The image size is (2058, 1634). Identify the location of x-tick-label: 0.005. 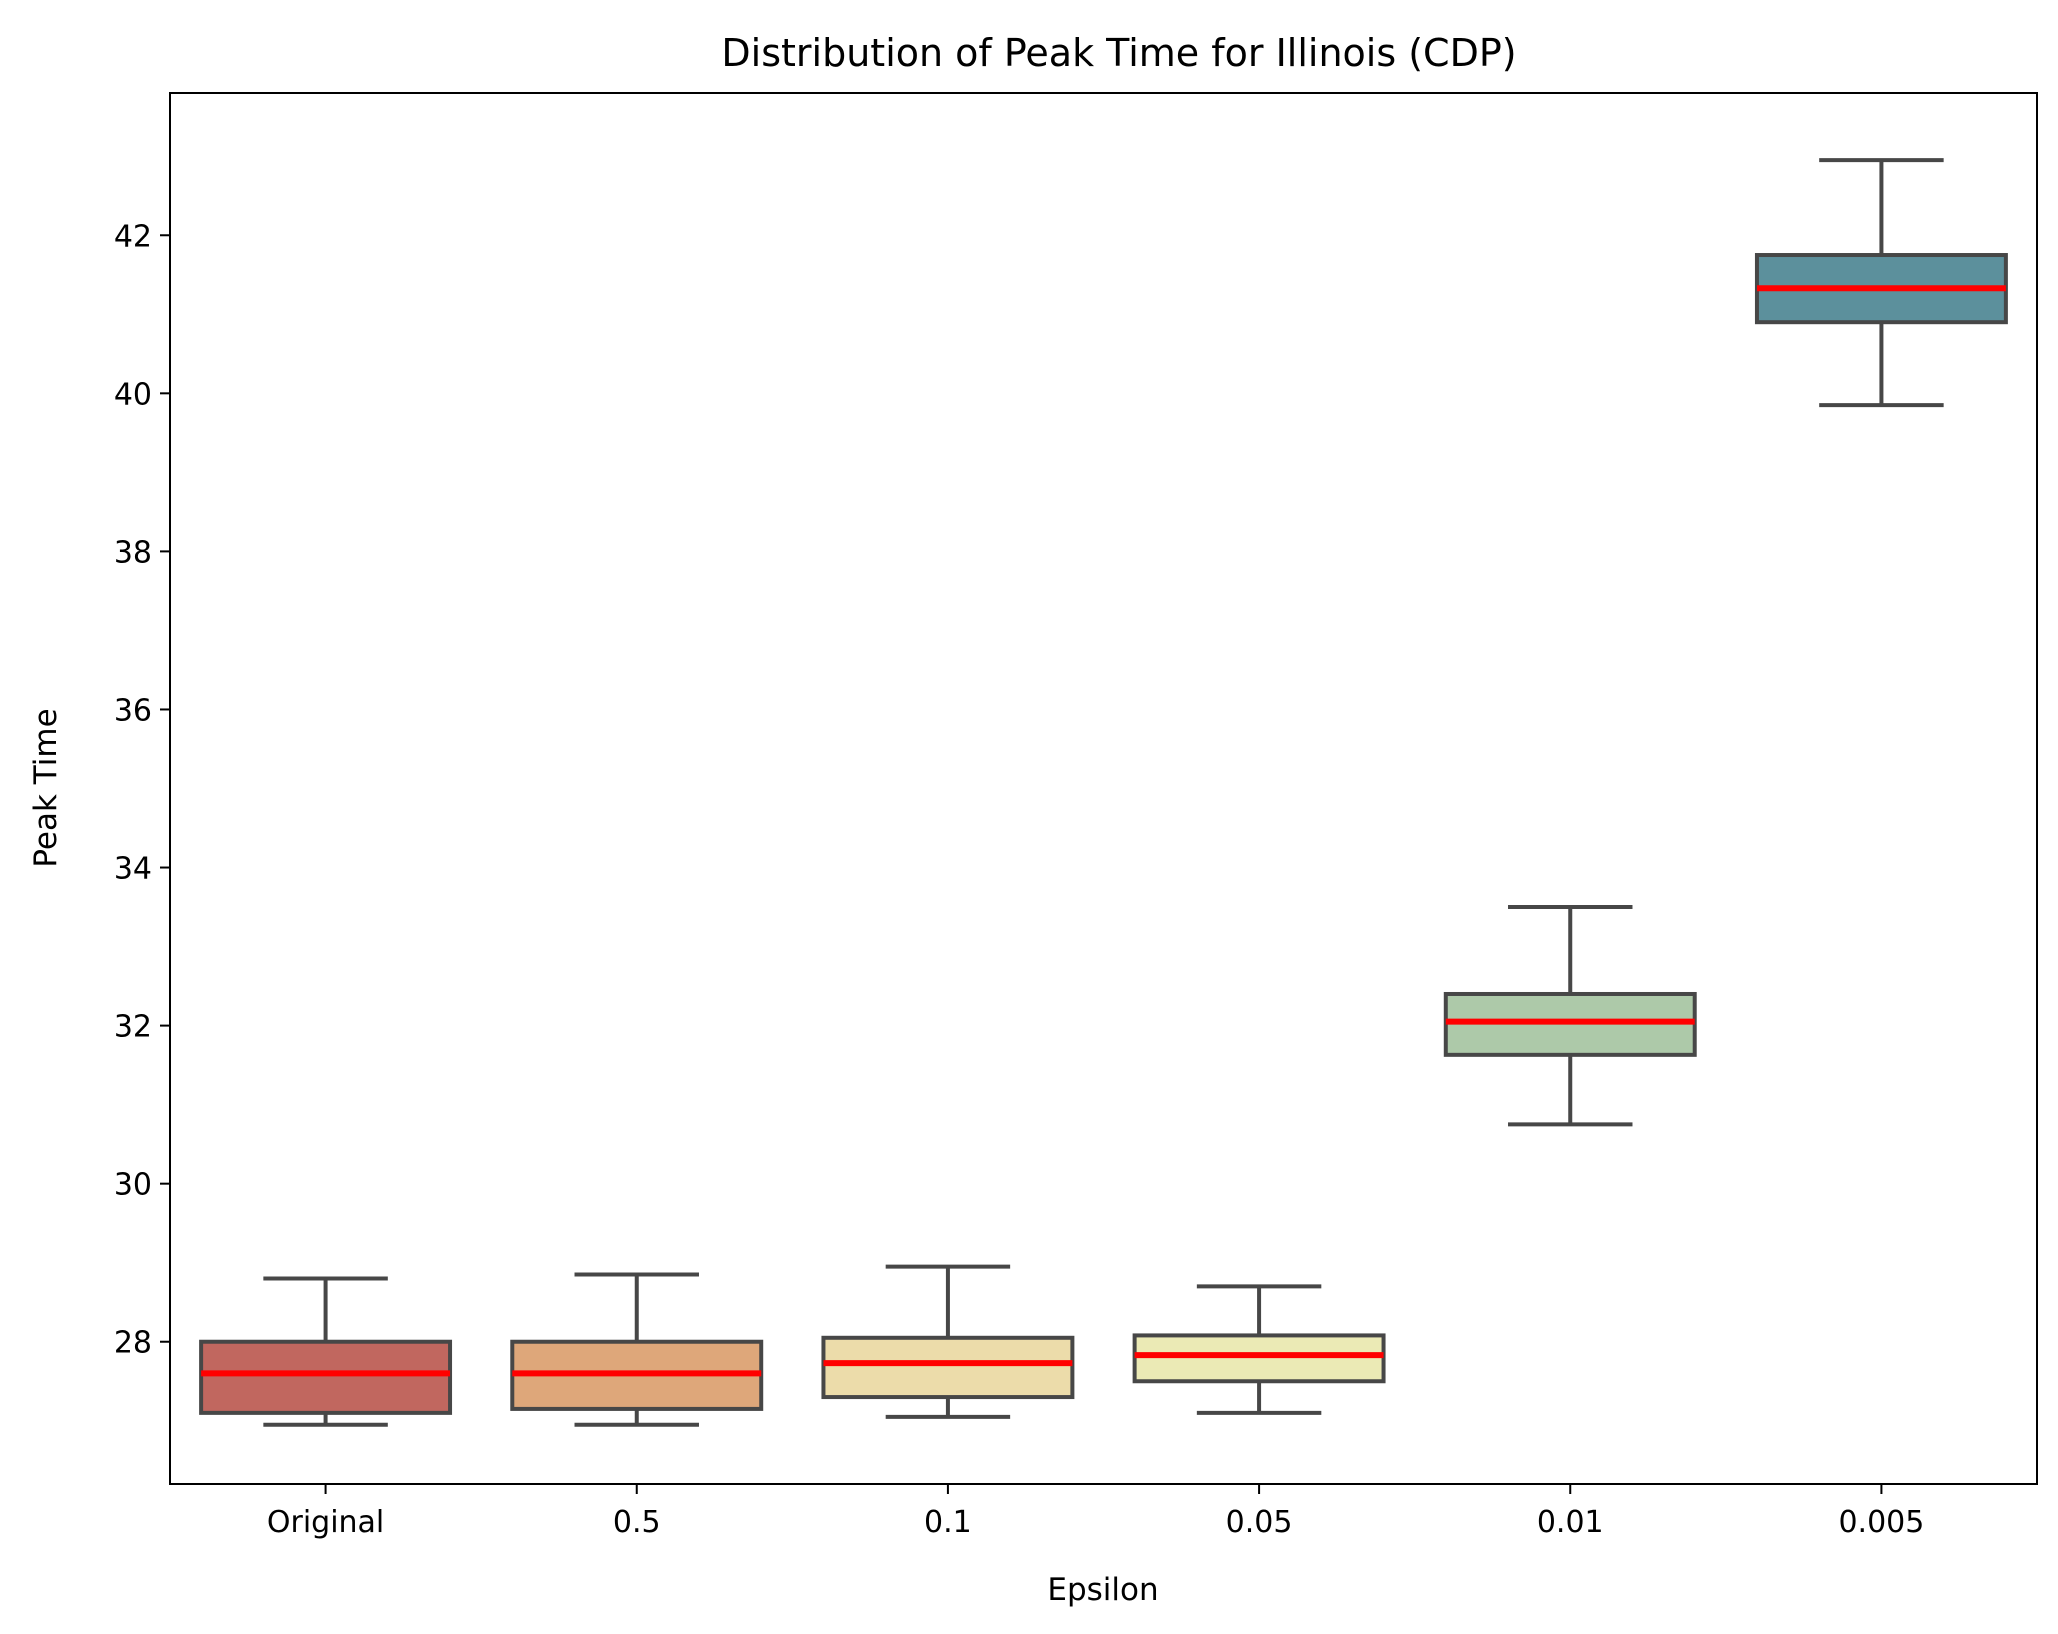
(1881, 1522).